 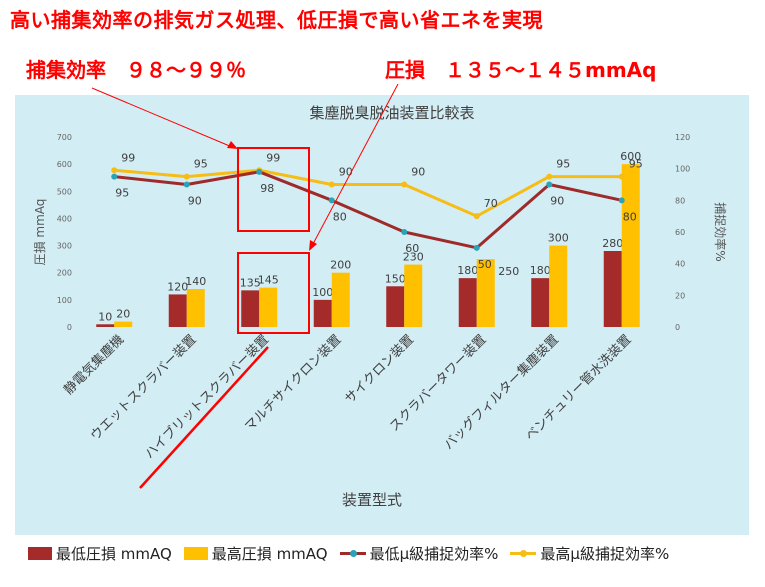 I want to click on y-tick-label: 600, so click(x=64, y=164).